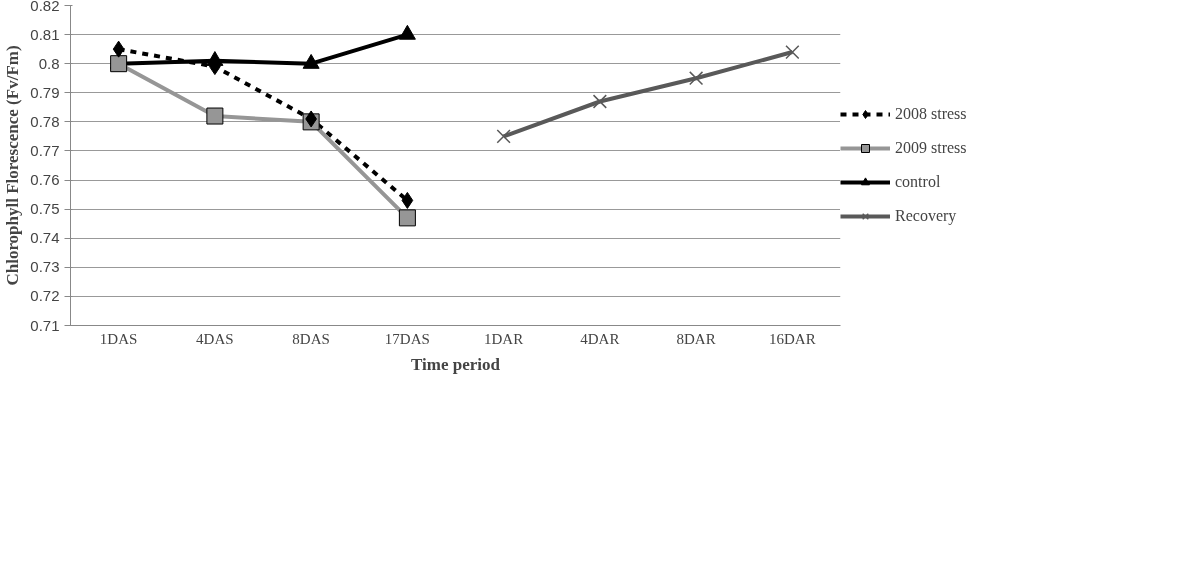 The width and height of the screenshot is (1186, 578). What do you see at coordinates (45, 296) in the screenshot?
I see `y-tick-label: 0.72` at bounding box center [45, 296].